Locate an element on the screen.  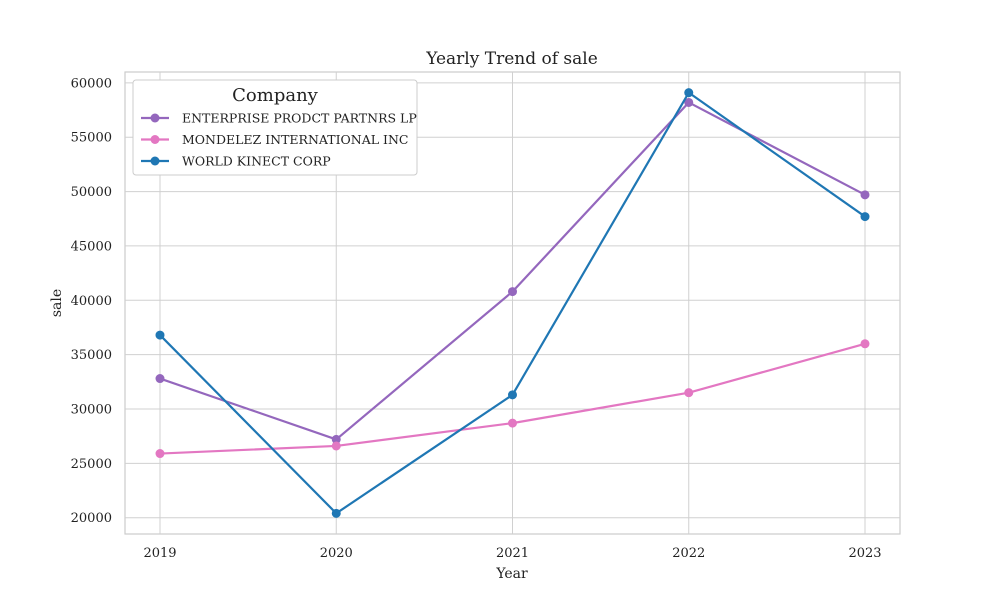
x-tick-label: 2023 is located at coordinates (864, 553).